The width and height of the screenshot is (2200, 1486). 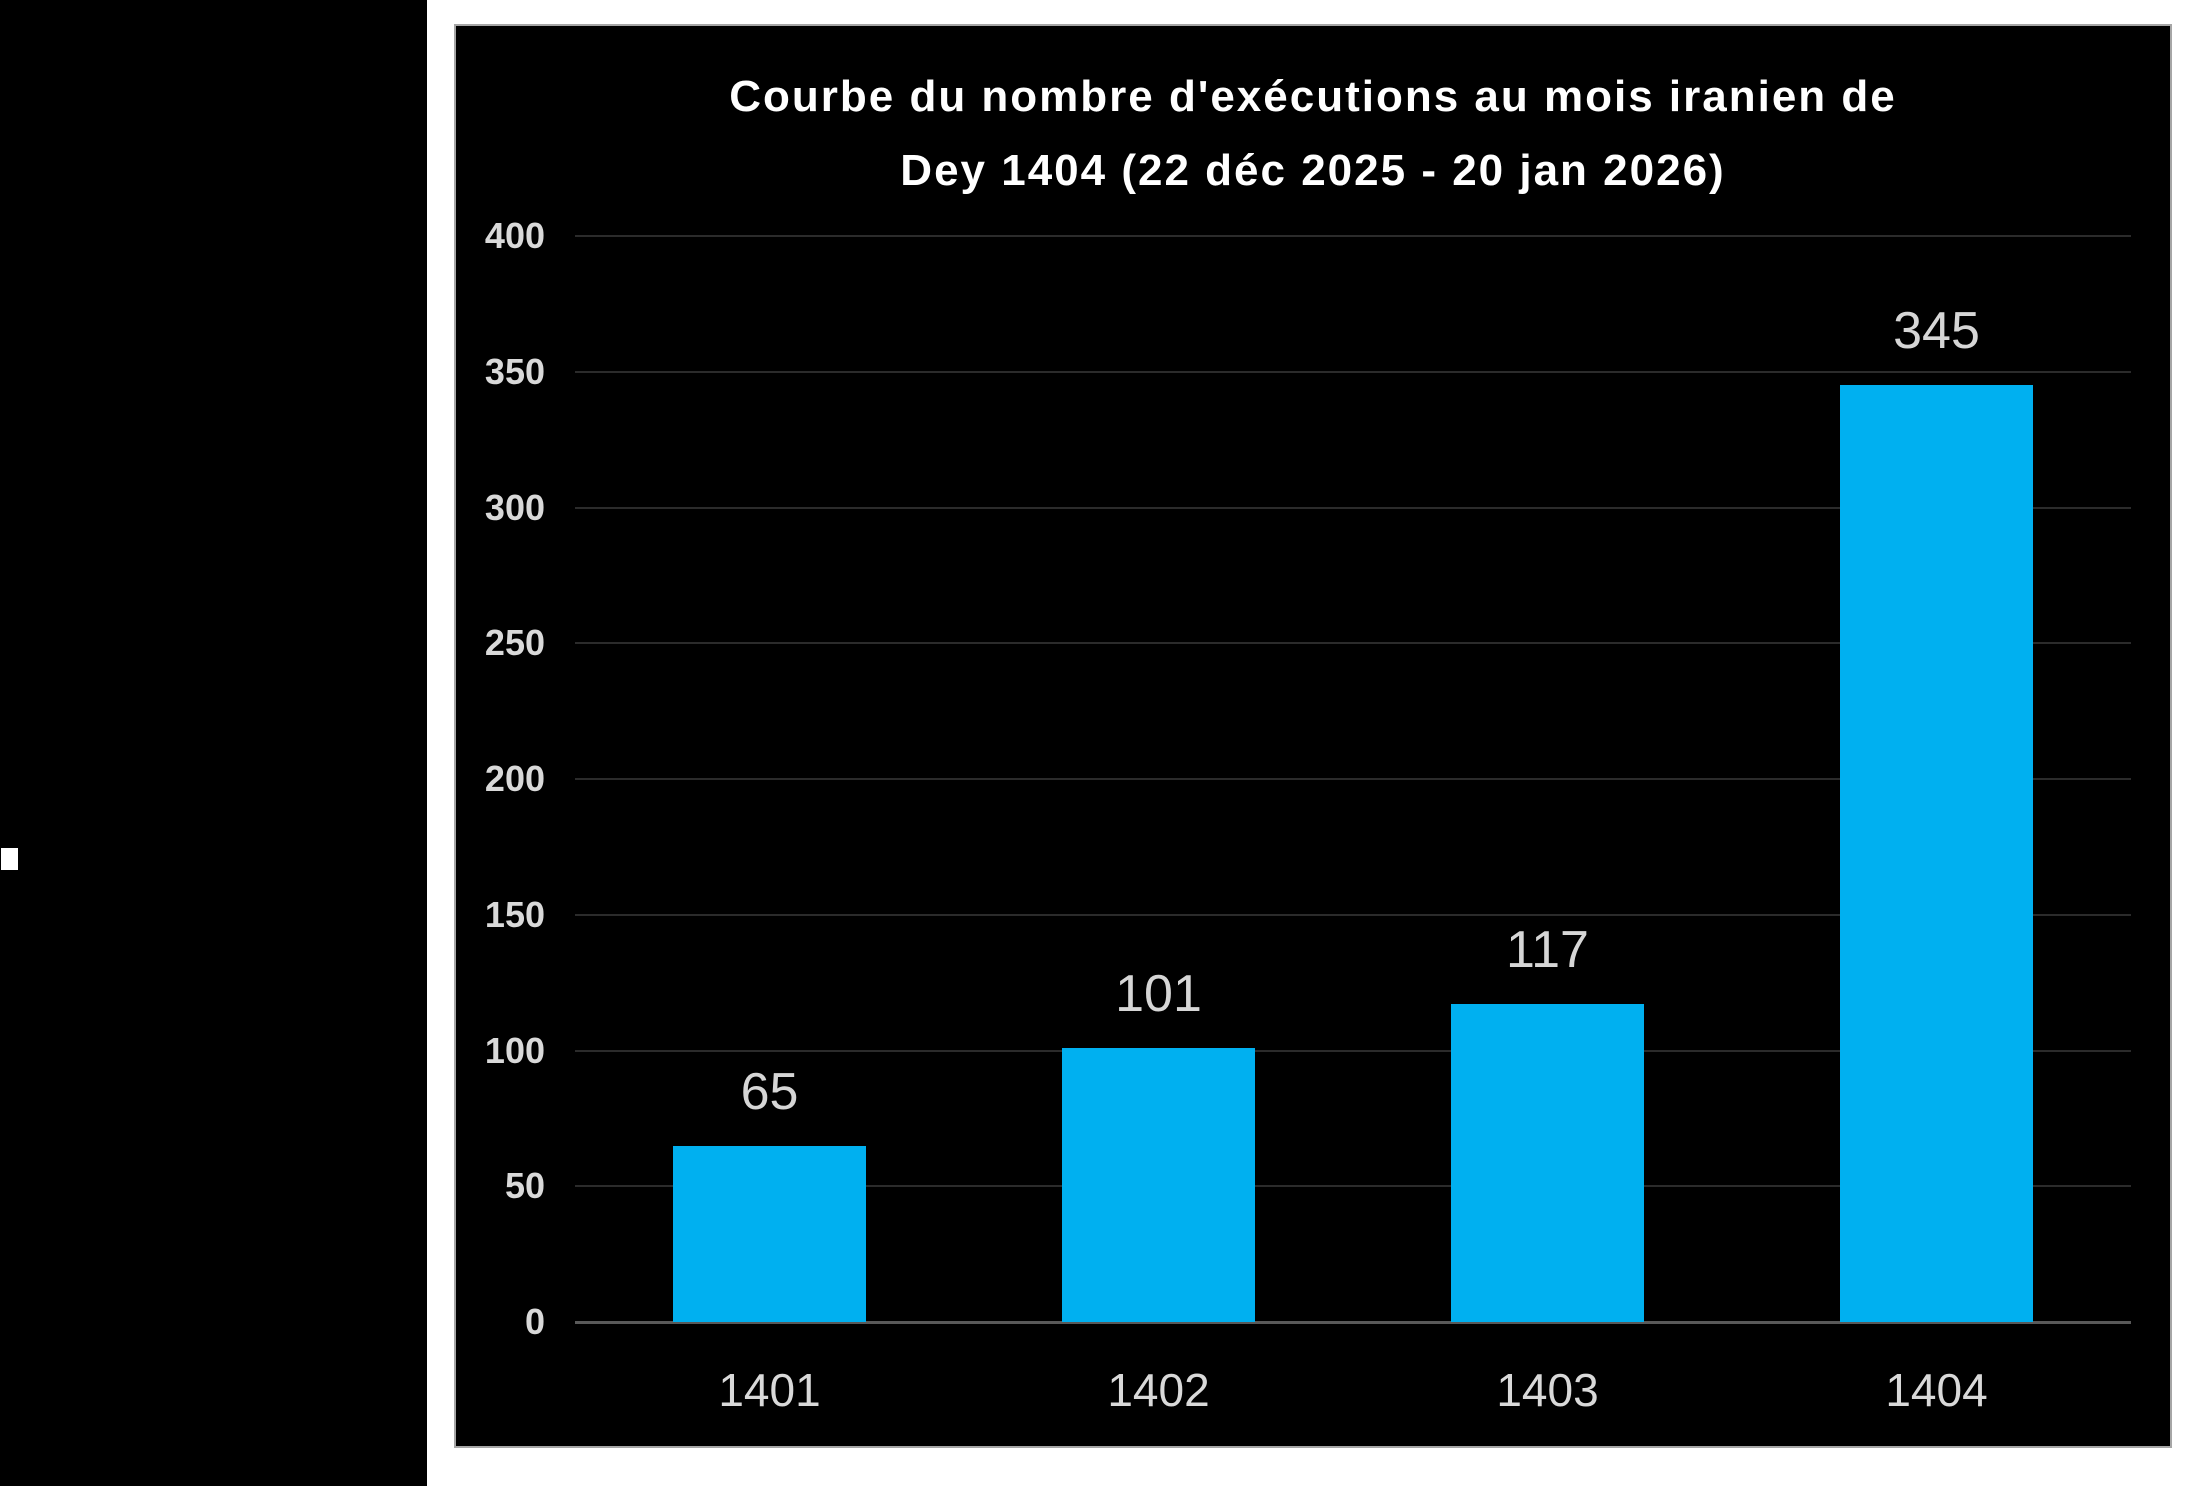 What do you see at coordinates (514, 778) in the screenshot?
I see `y-tick-label: 200` at bounding box center [514, 778].